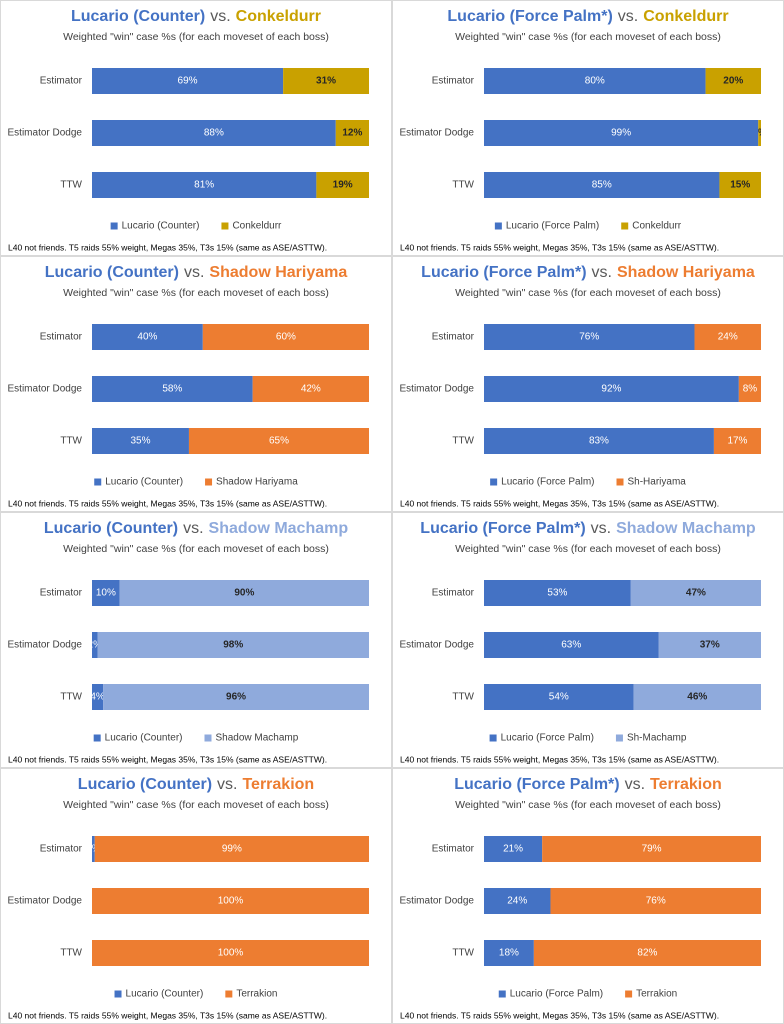  What do you see at coordinates (204, 185) in the screenshot?
I see `value-label: 81%` at bounding box center [204, 185].